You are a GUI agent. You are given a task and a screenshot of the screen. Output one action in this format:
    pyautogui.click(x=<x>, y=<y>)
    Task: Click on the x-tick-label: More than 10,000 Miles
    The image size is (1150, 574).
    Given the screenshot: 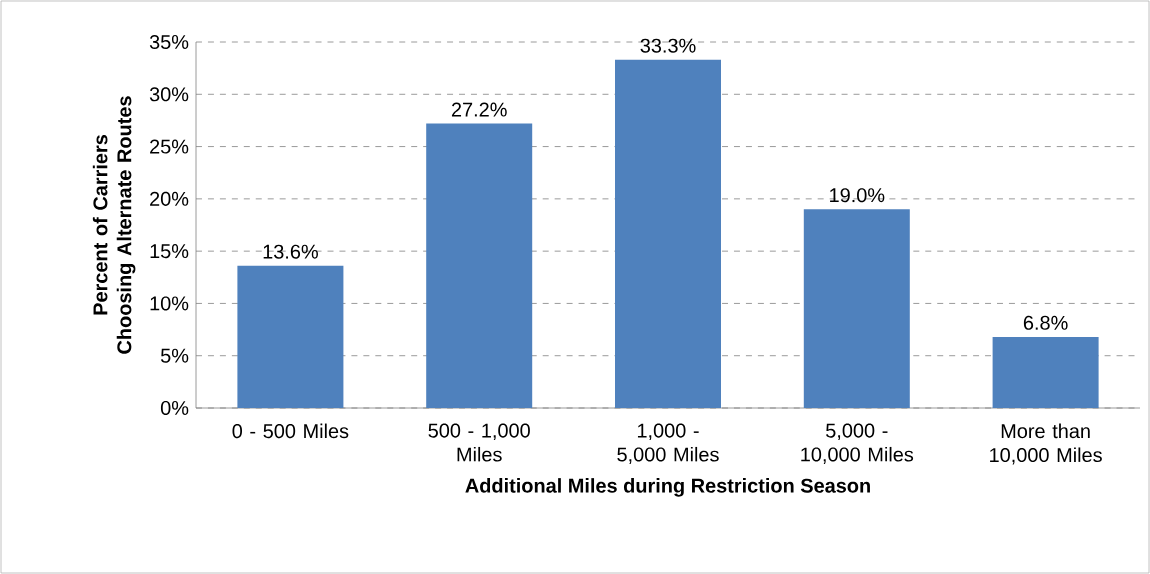 What is the action you would take?
    pyautogui.click(x=1046, y=444)
    